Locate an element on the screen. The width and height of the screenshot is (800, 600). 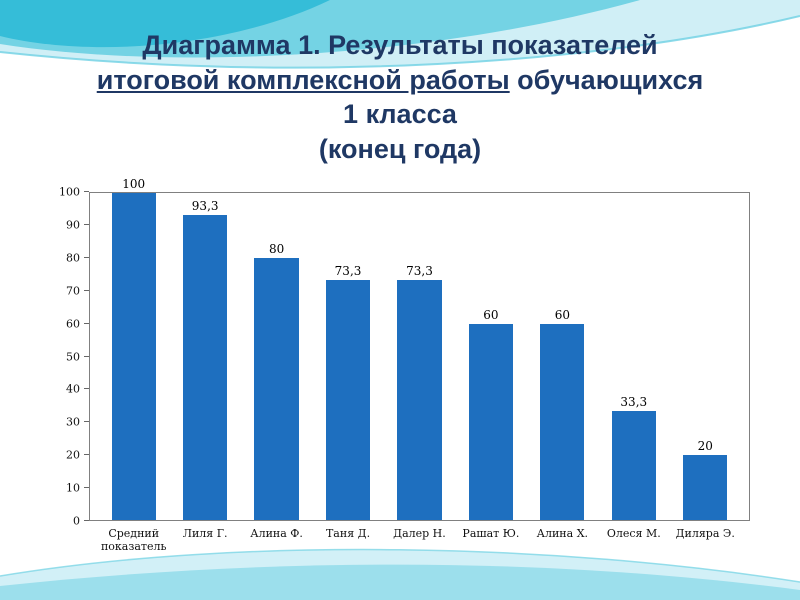
y-tick-label: 80 is located at coordinates (73, 258).